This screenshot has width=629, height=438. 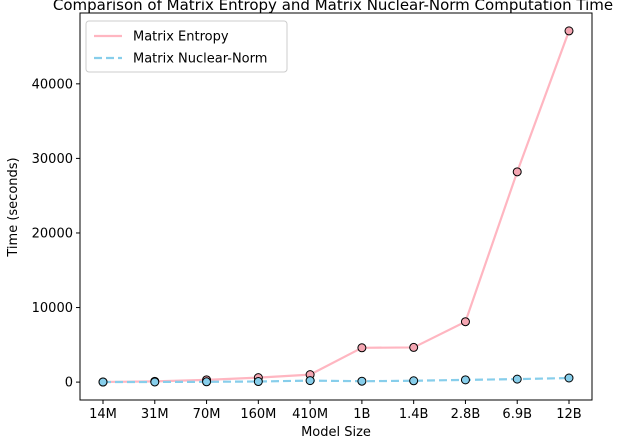 What do you see at coordinates (517, 414) in the screenshot?
I see `x-tick-label: 6.9B` at bounding box center [517, 414].